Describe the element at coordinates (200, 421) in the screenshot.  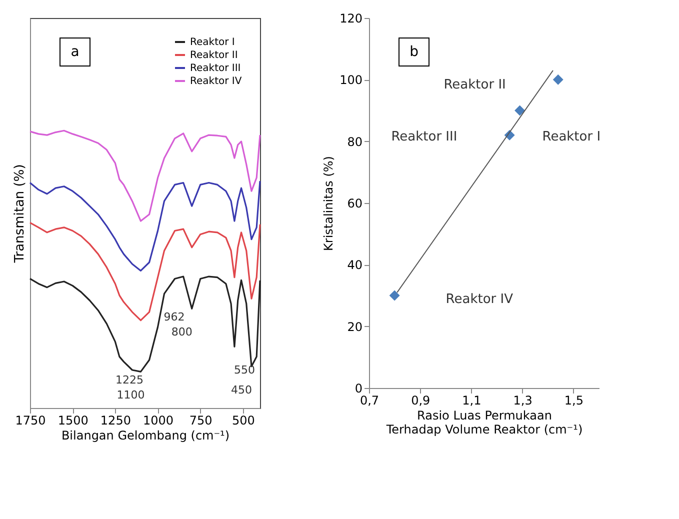
I see `x-tick-label: 750` at that location.